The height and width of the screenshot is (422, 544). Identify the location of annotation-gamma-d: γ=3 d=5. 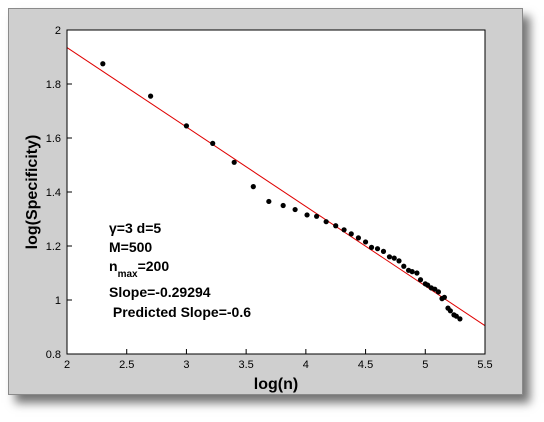
(135, 228).